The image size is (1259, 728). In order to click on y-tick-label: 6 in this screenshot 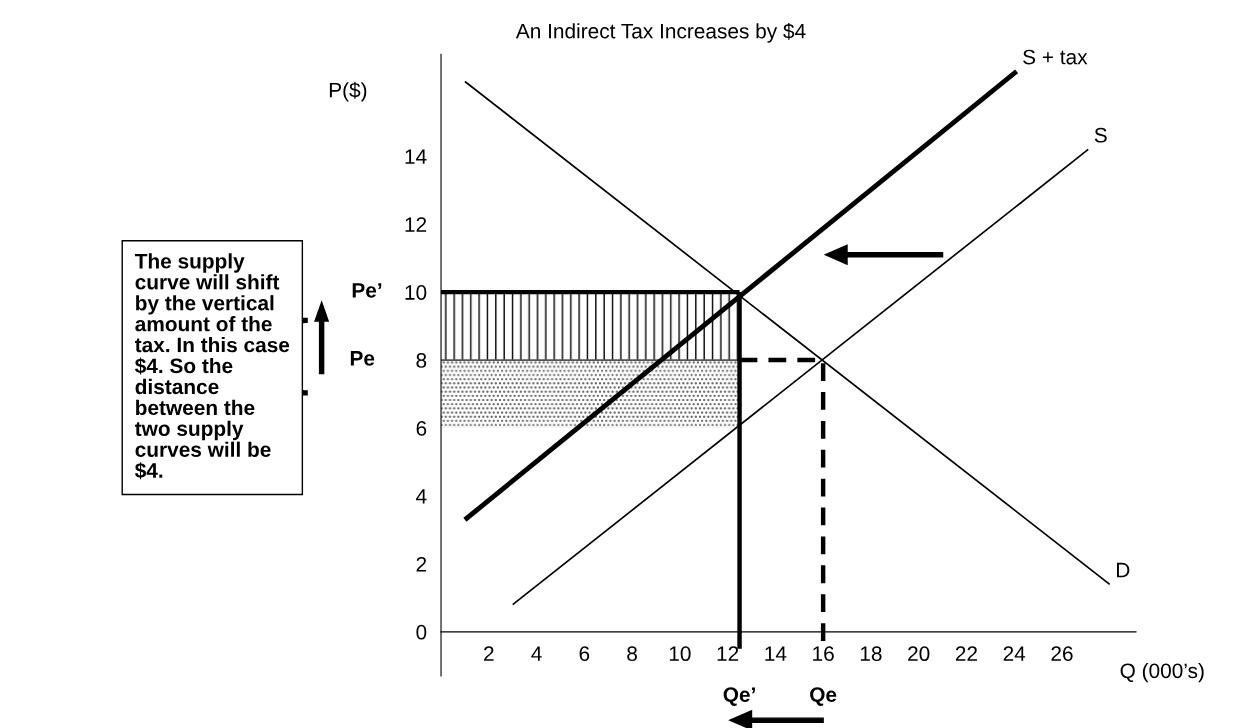, I will do `click(421, 428)`.